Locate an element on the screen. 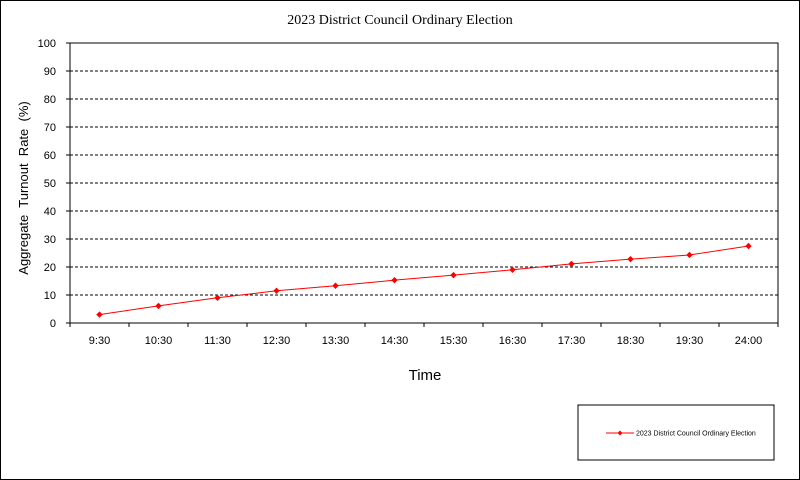  legend-marker-swatch is located at coordinates (620, 433).